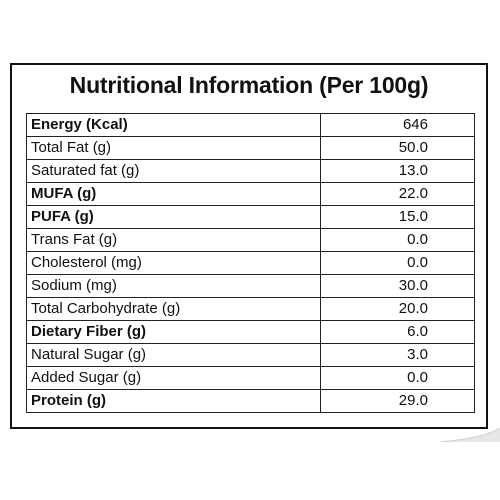  I want to click on row-label: MUFA (g), so click(173, 194).